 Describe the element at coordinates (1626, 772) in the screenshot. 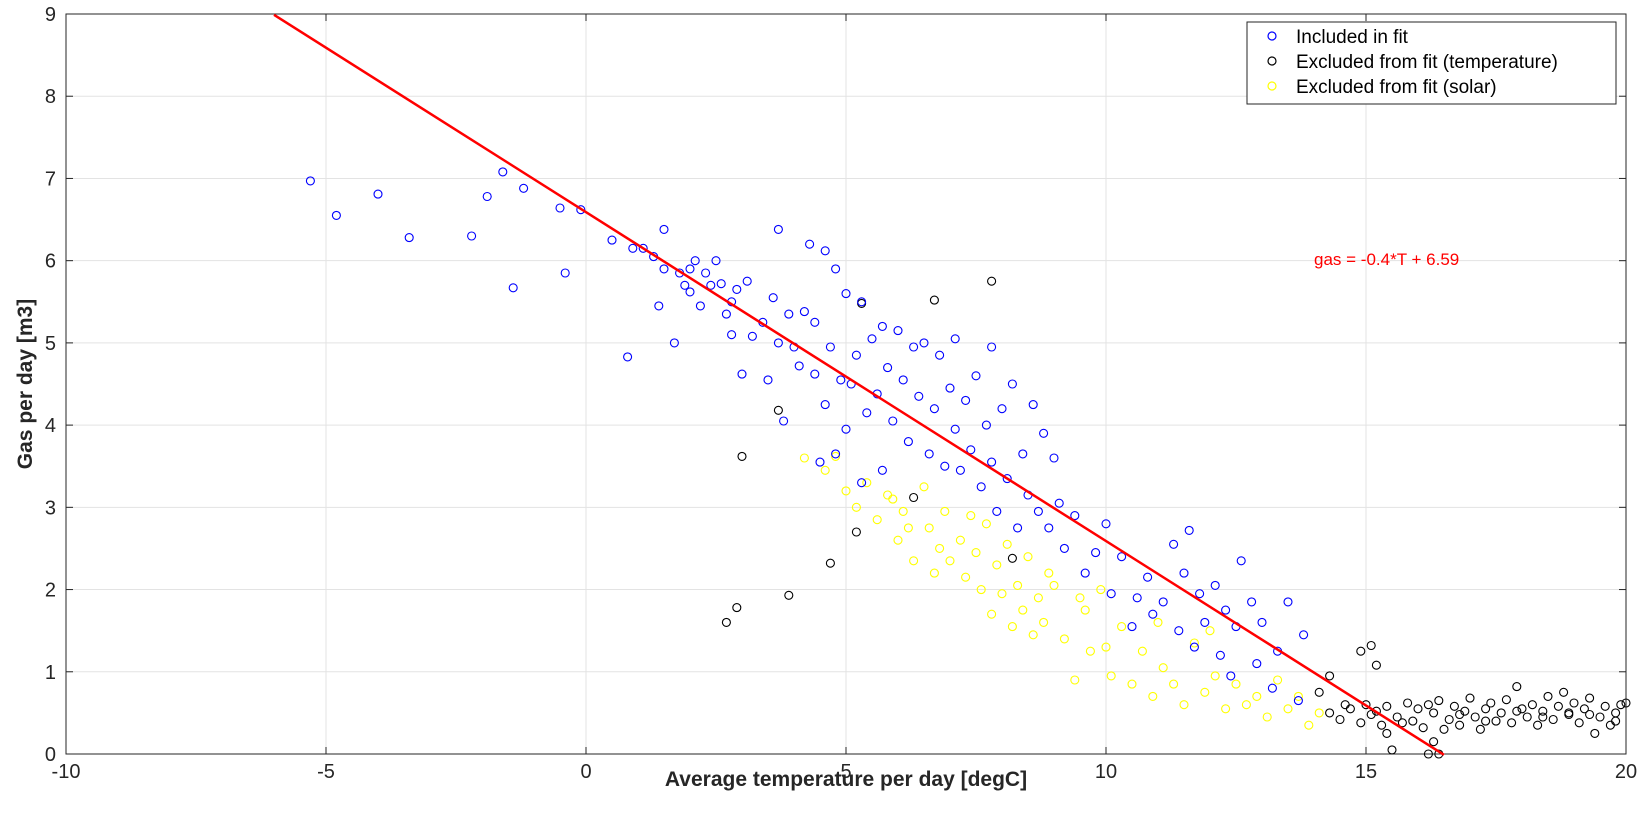

I see `x-tick-label: 20` at that location.